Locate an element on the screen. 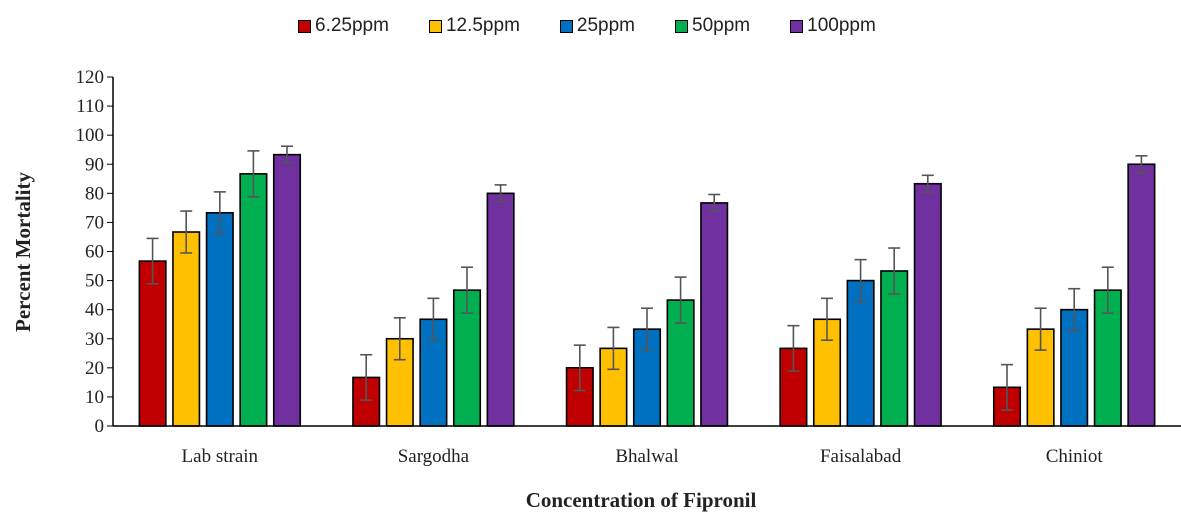  x-category-label: Bhalwal is located at coordinates (646, 456).